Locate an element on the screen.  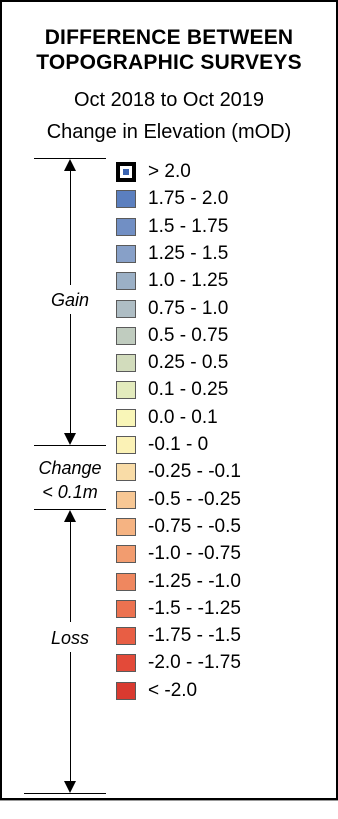
legend-item: 1.0 - 1.25 is located at coordinates (172, 281).